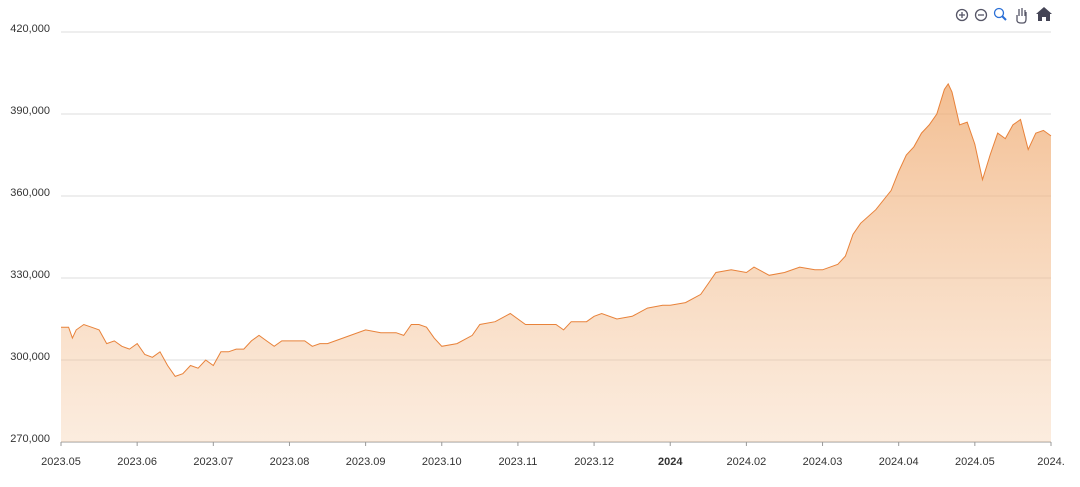 The image size is (1080, 487). What do you see at coordinates (981, 15) in the screenshot?
I see `zoom-out-button` at bounding box center [981, 15].